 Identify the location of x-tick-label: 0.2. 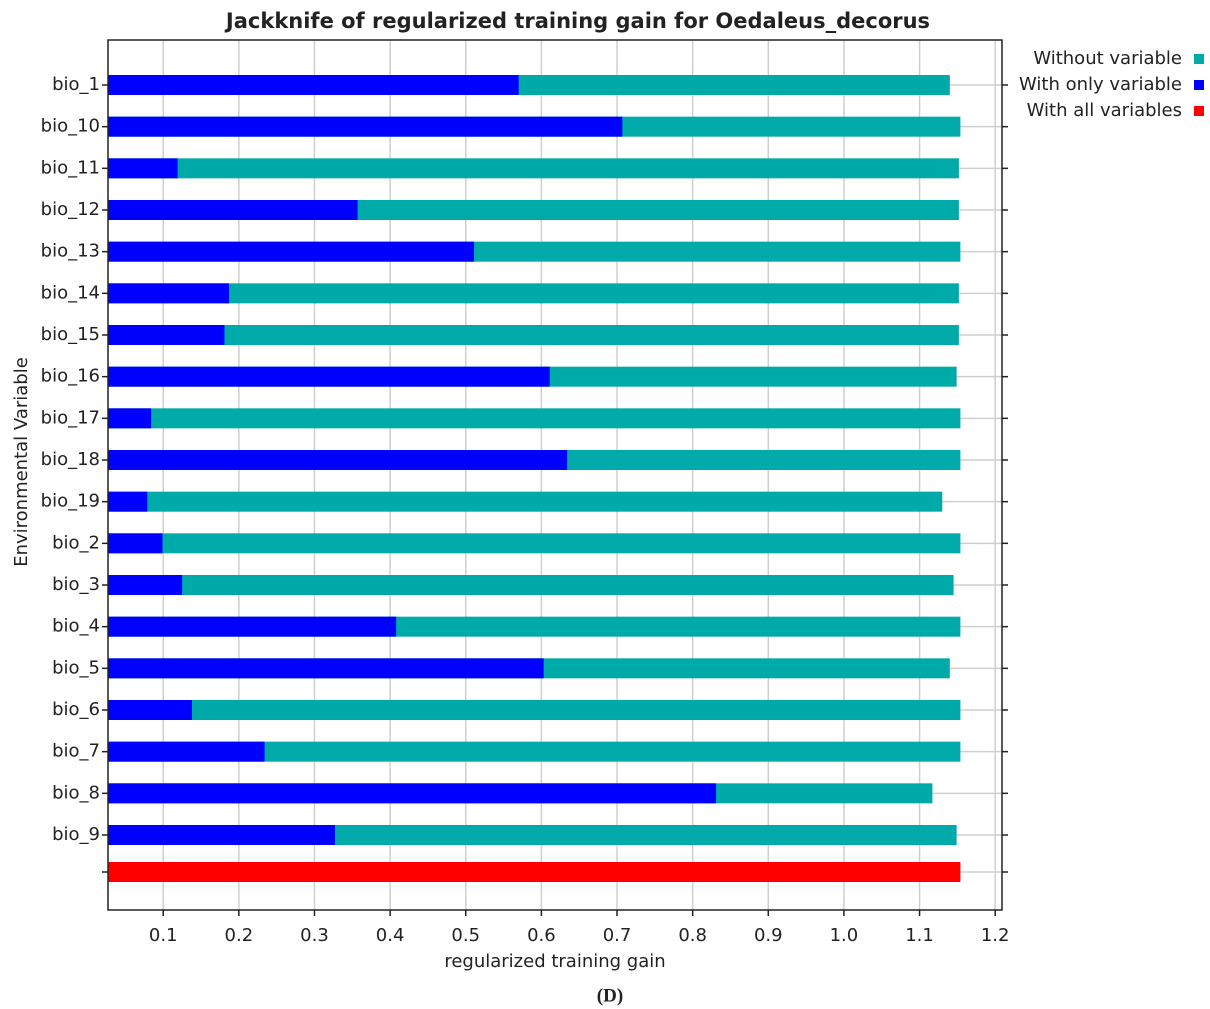
(239, 935).